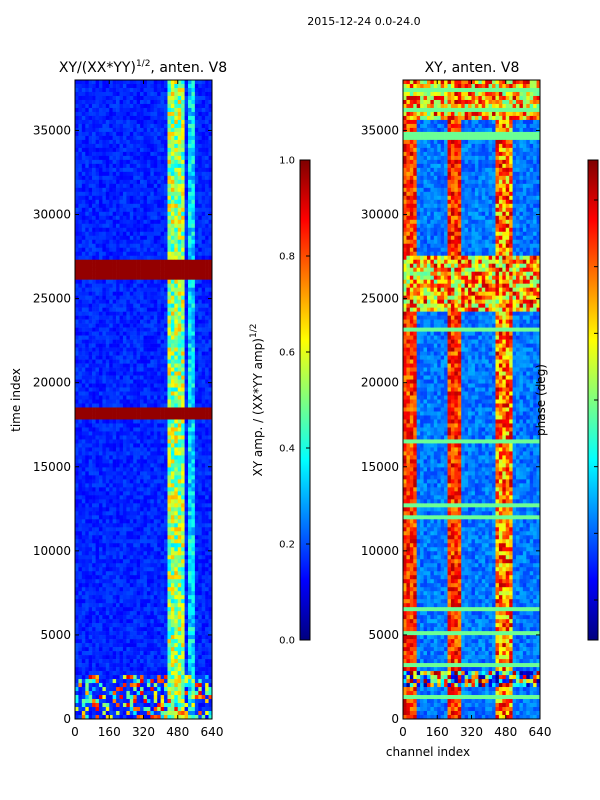  What do you see at coordinates (16, 400) in the screenshot?
I see `amplitude-y-axis-label: time index` at bounding box center [16, 400].